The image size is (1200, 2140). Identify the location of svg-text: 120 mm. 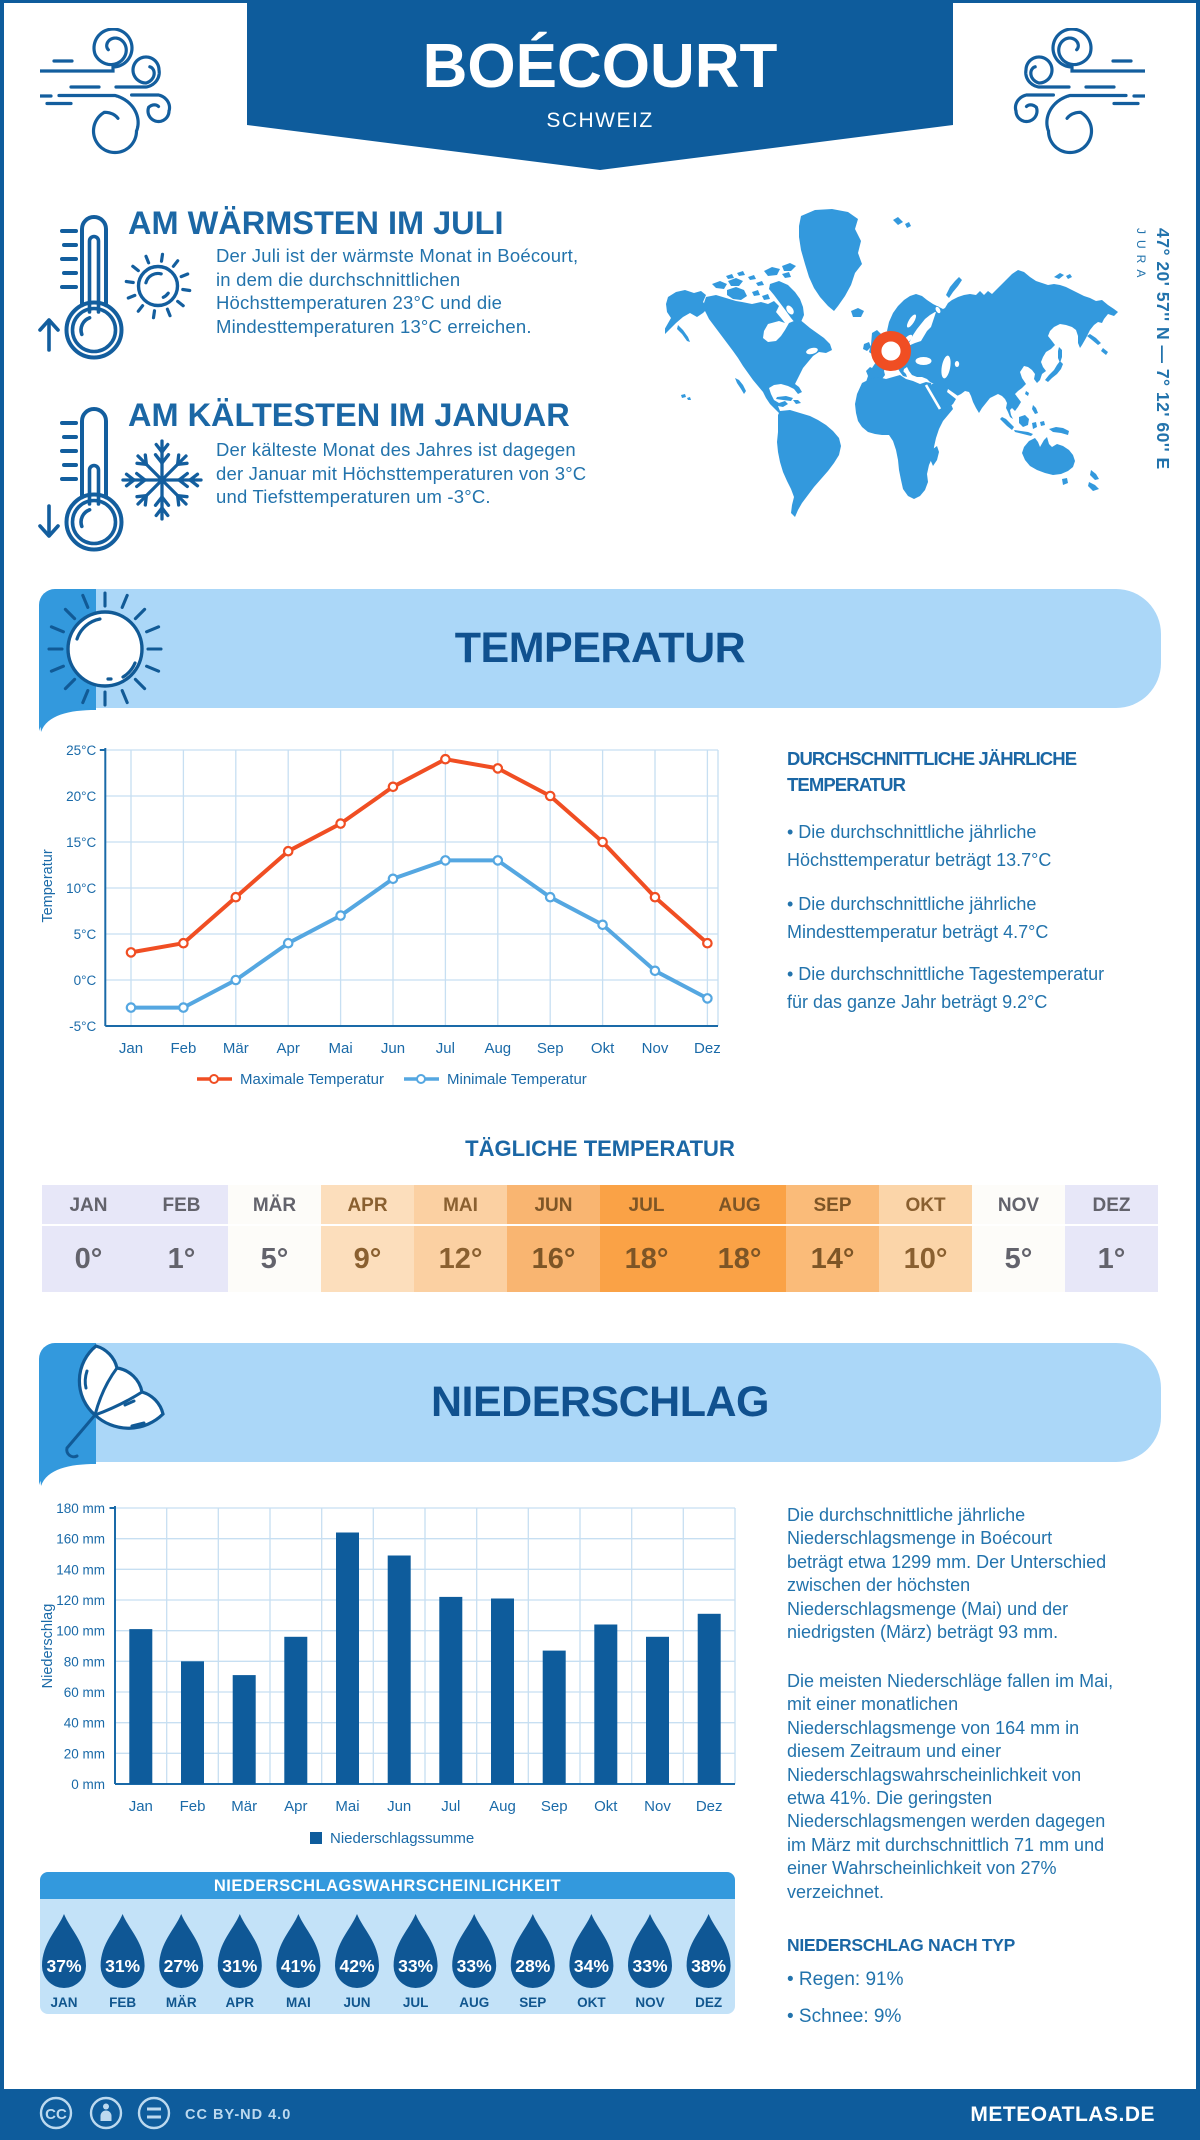
(80, 1600).